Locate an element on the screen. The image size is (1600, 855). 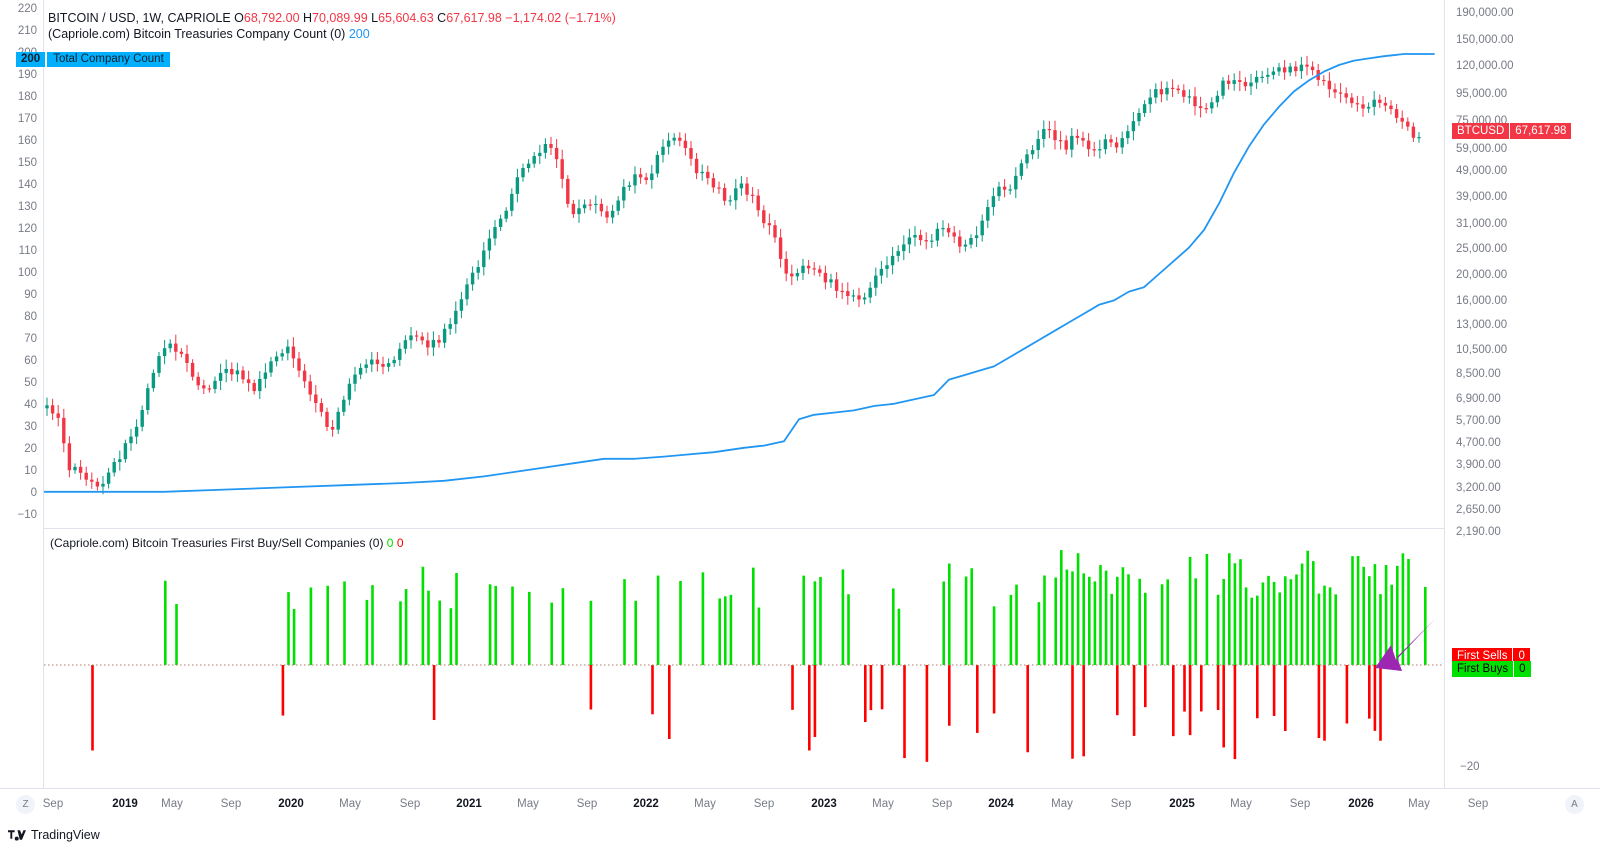
right-axis-tick: 20,000.00 is located at coordinates (1482, 274).